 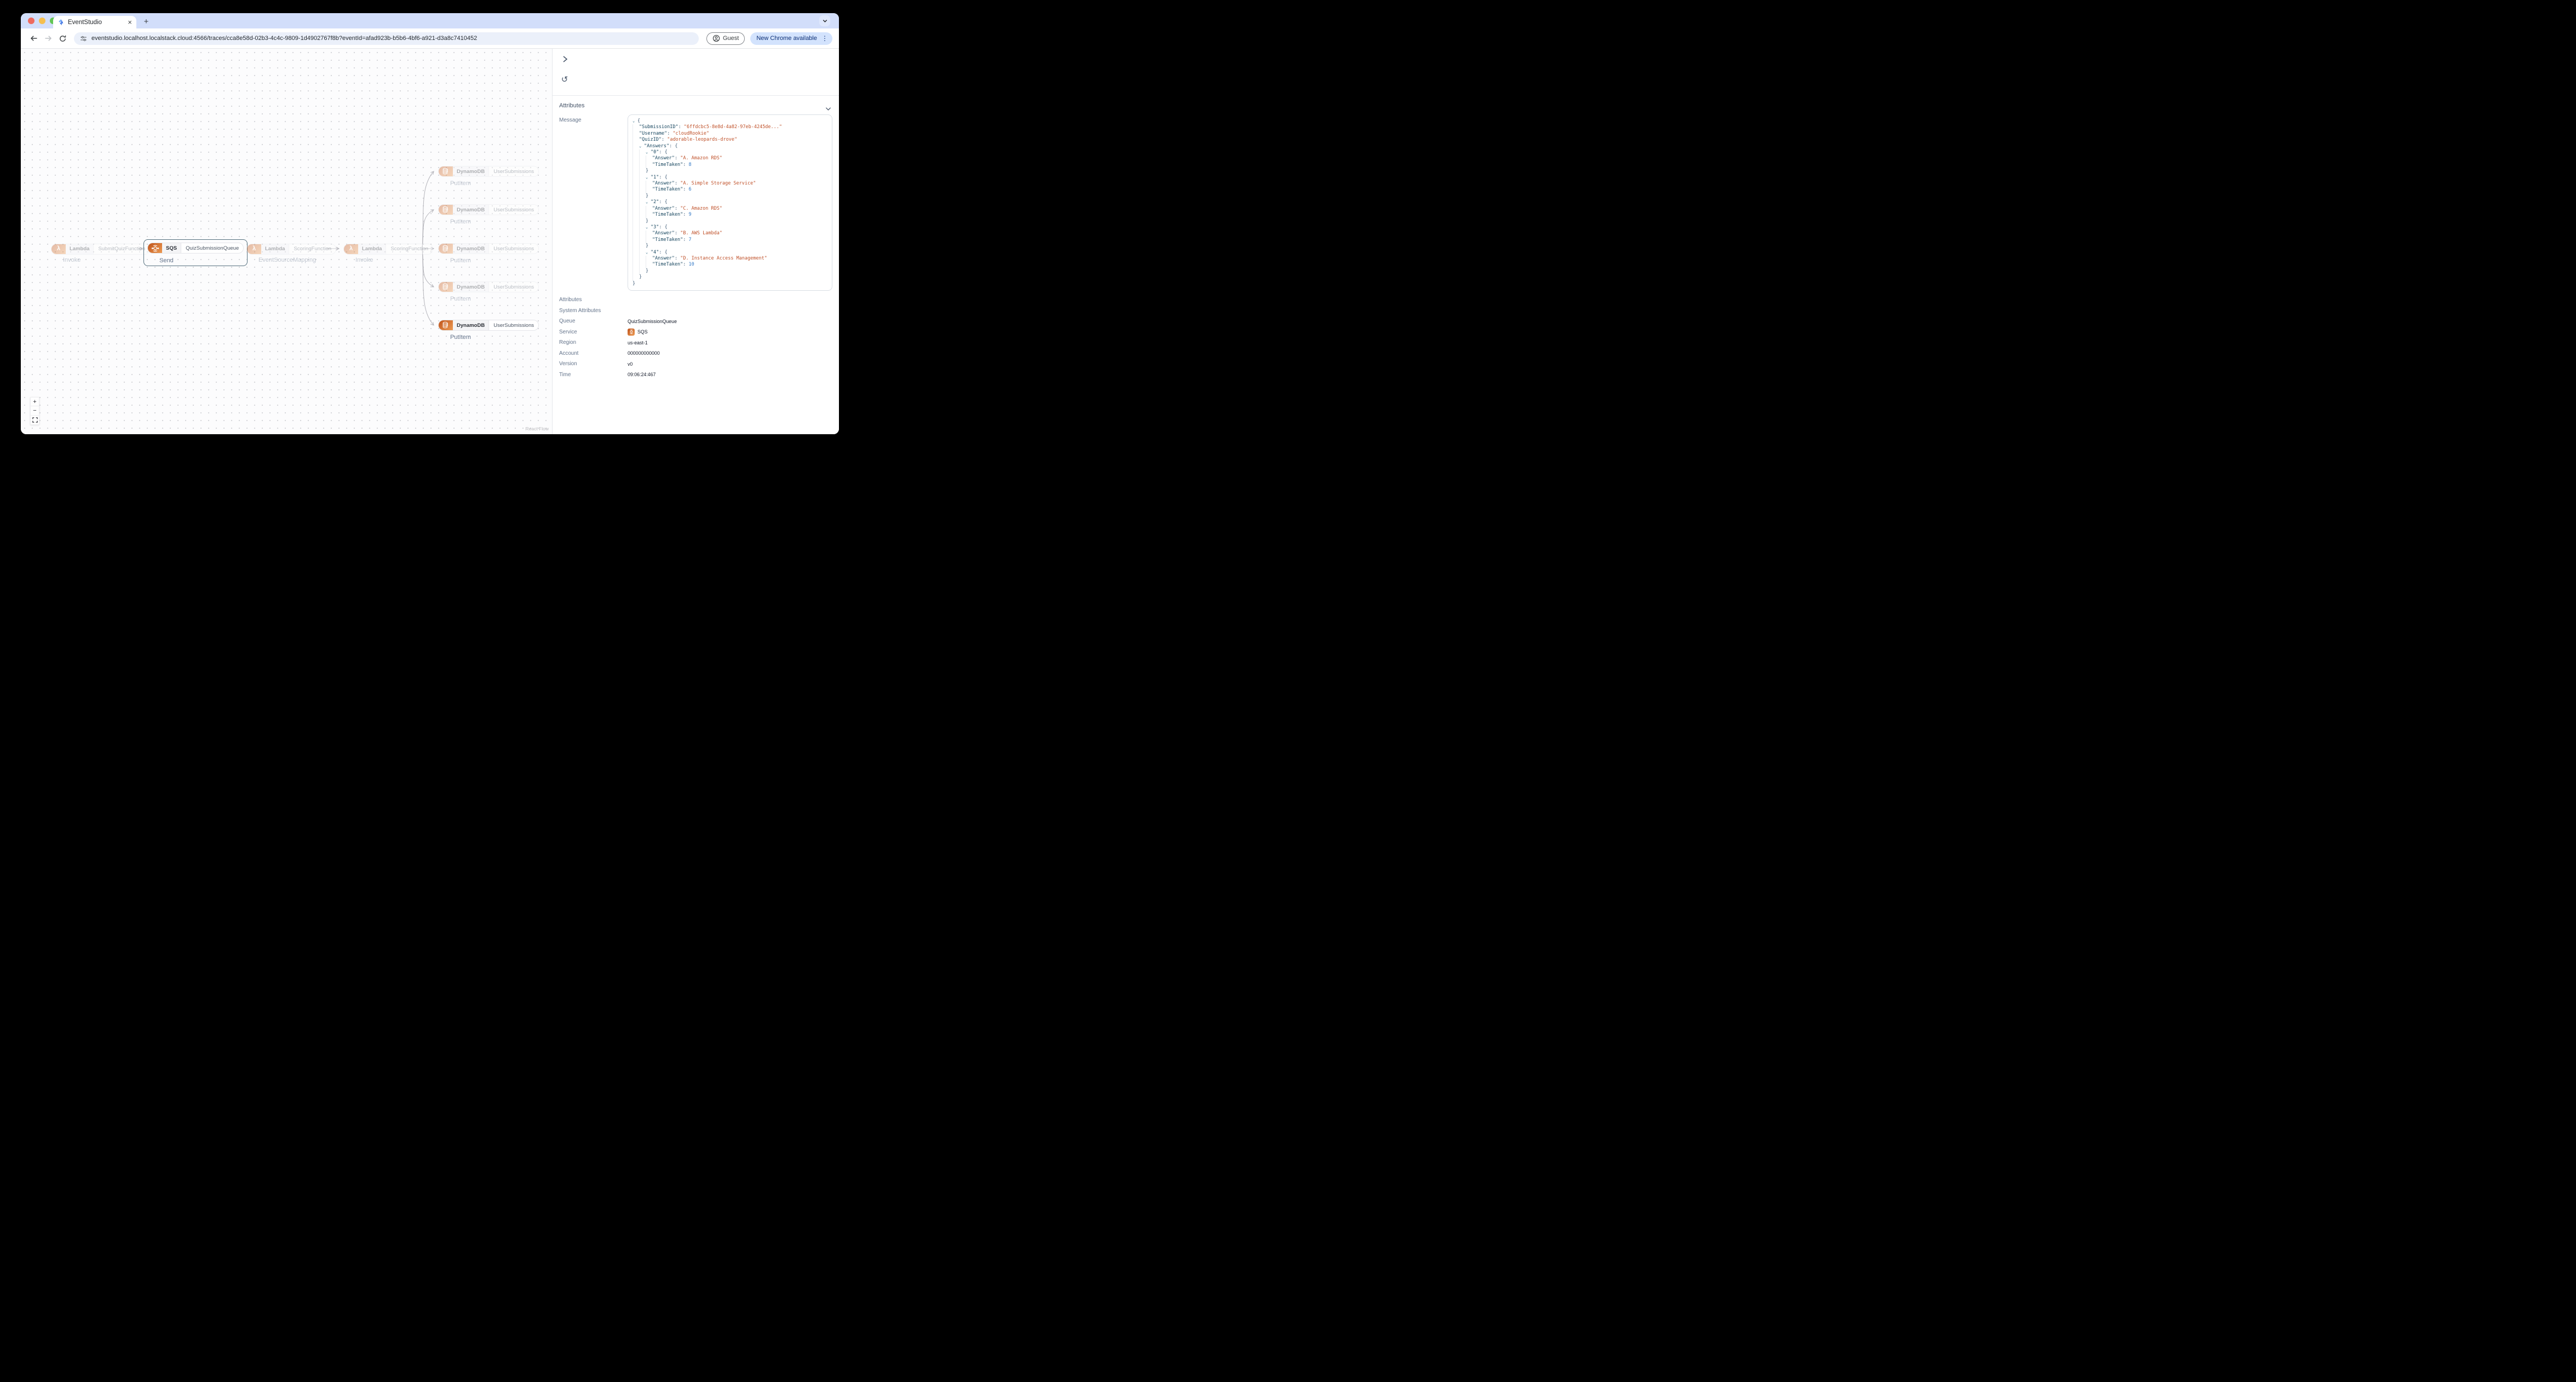 What do you see at coordinates (730, 184) in the screenshot?
I see `json-line: "Answer": "A. Simple Storage Service"` at bounding box center [730, 184].